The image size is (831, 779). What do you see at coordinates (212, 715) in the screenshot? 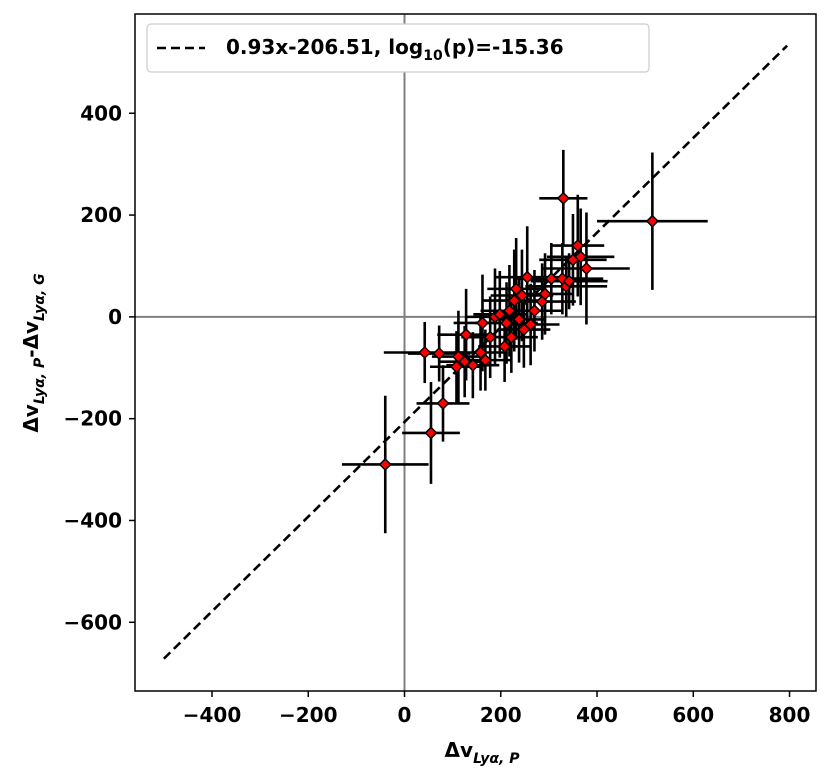
I see `x-tick-label: −400` at bounding box center [212, 715].